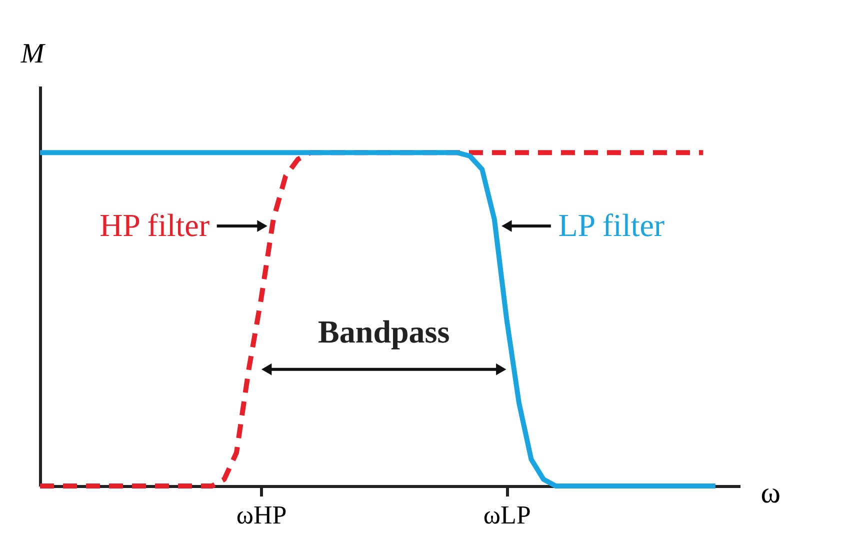 This screenshot has height=555, width=862. I want to click on x-tick-label: ωHP, so click(261, 515).